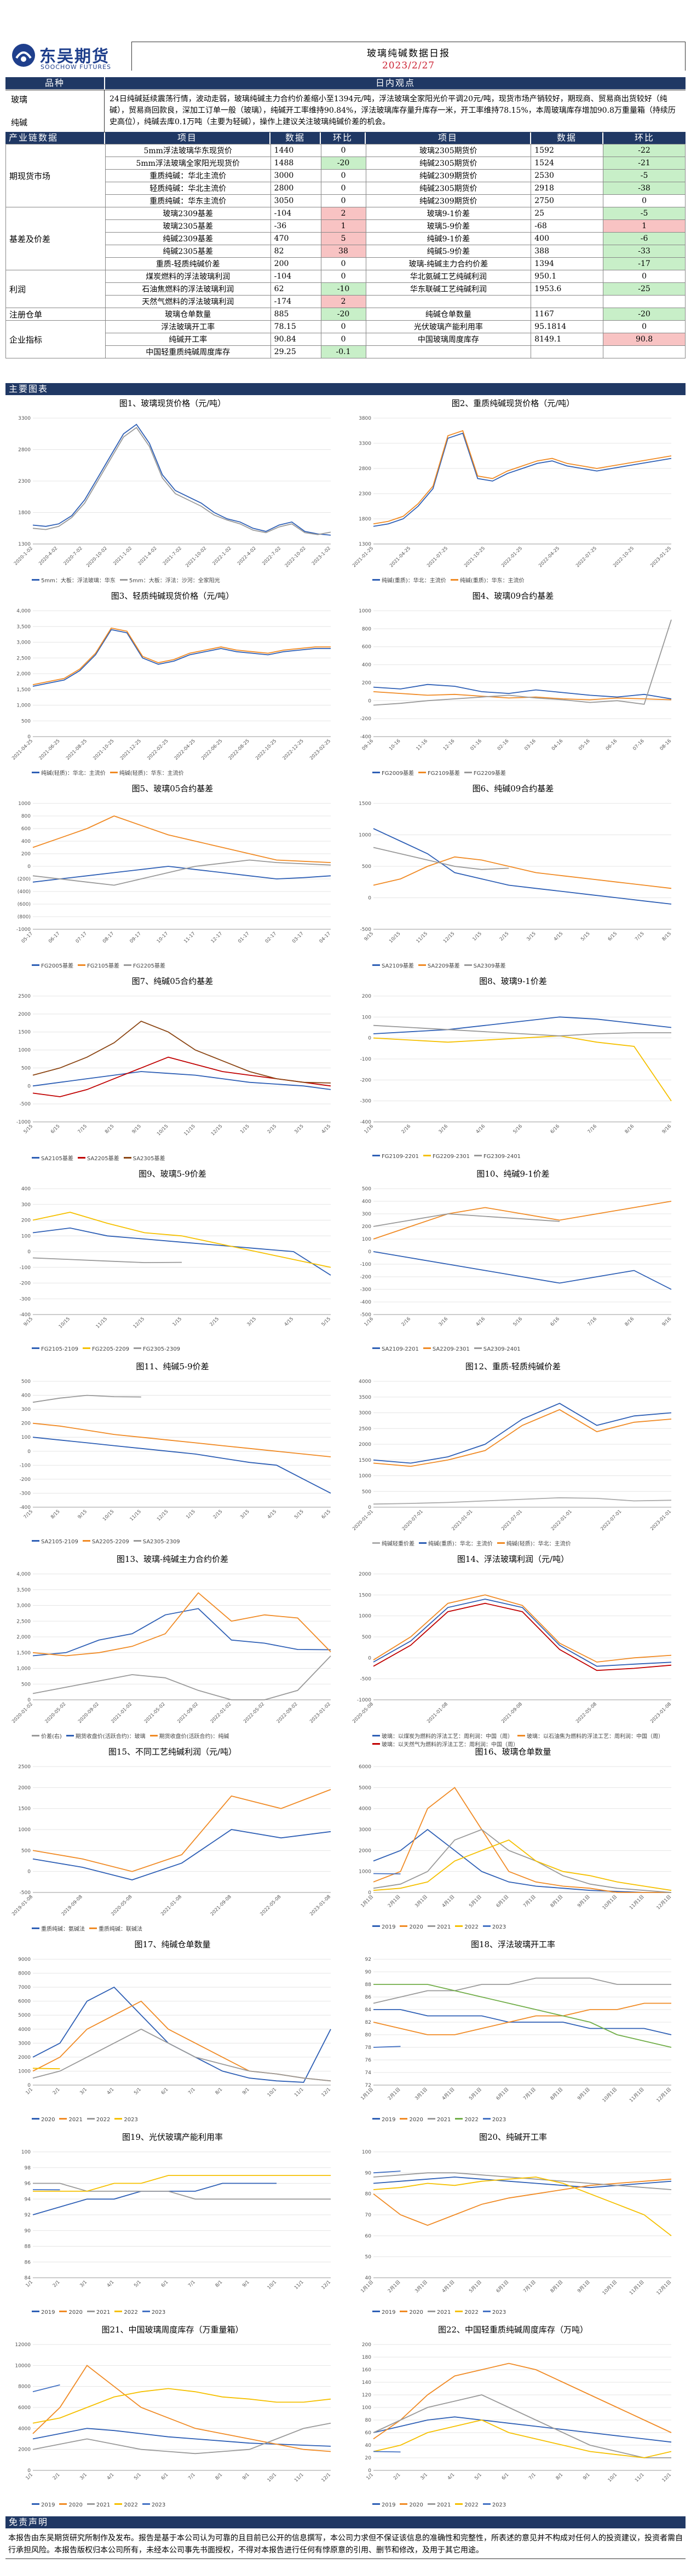  What do you see at coordinates (660, 1520) in the screenshot?
I see `x-tick-label: 2023-01-01` at bounding box center [660, 1520].